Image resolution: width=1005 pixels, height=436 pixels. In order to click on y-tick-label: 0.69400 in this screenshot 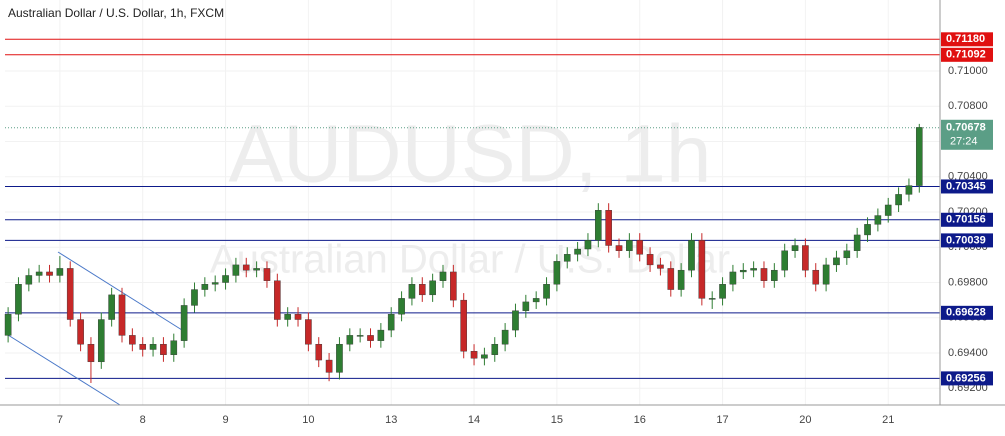, I will do `click(968, 353)`.